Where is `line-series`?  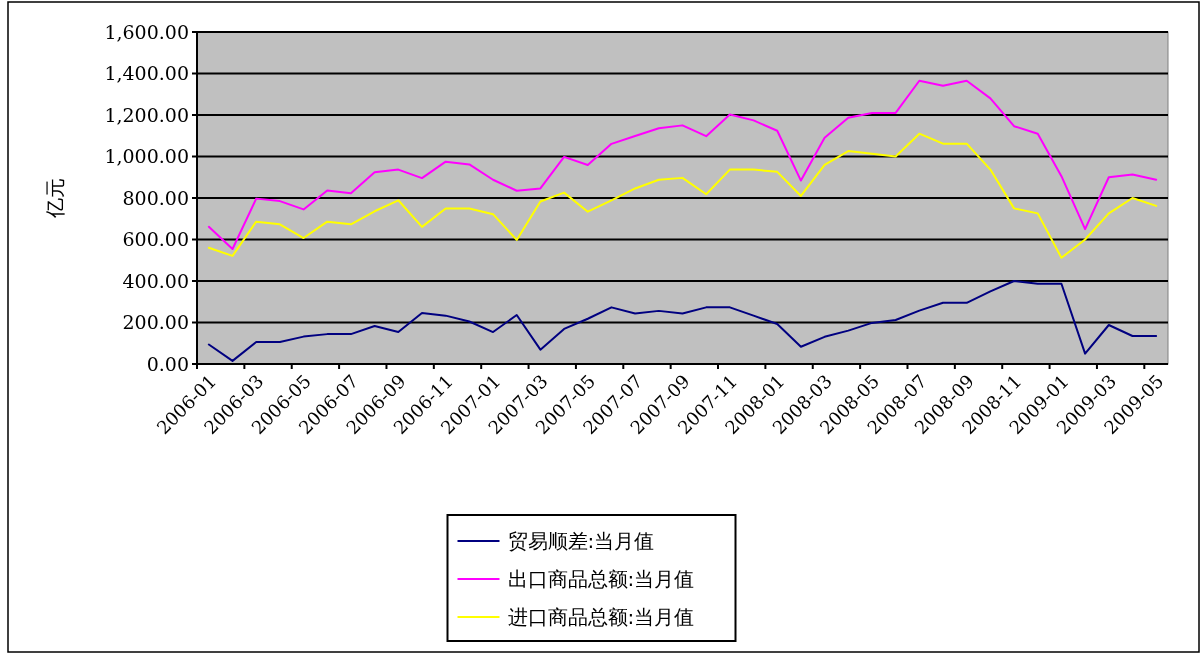
line-series is located at coordinates (682, 321).